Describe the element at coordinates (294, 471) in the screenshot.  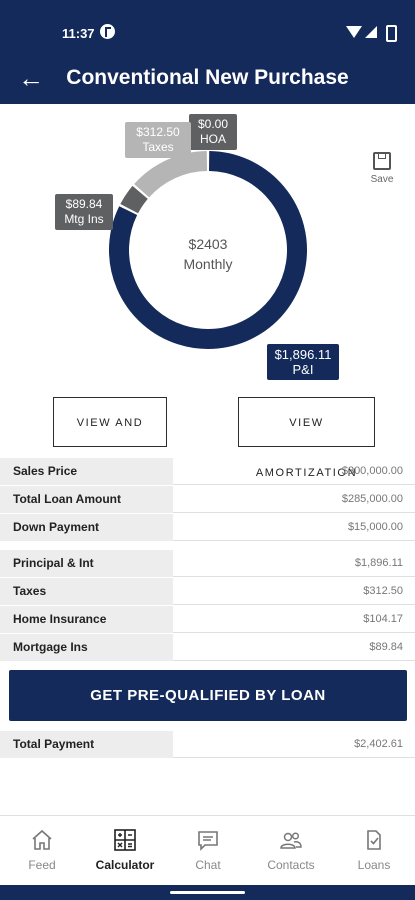
I see `row-value: $300,000.00` at that location.